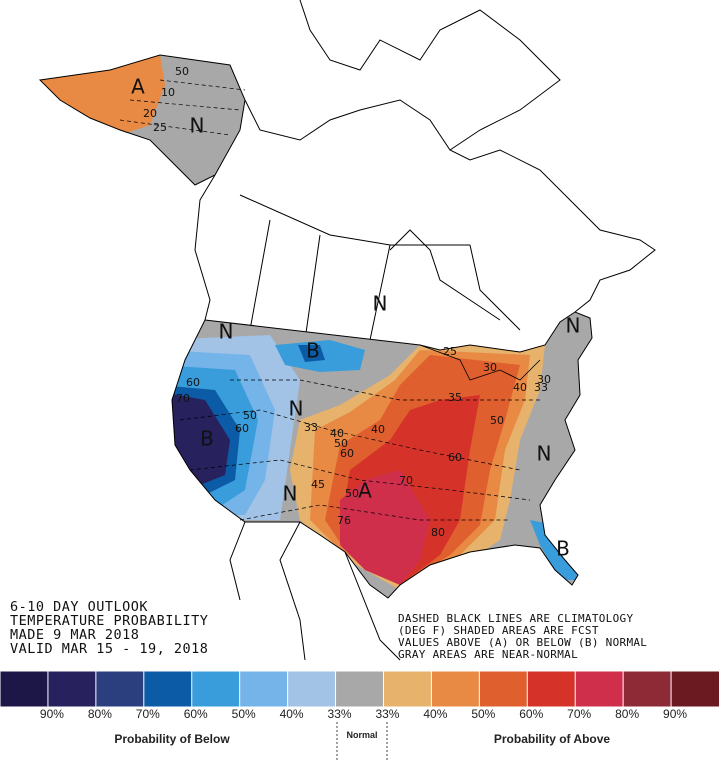  I want to click on contour-label: 45, so click(318, 484).